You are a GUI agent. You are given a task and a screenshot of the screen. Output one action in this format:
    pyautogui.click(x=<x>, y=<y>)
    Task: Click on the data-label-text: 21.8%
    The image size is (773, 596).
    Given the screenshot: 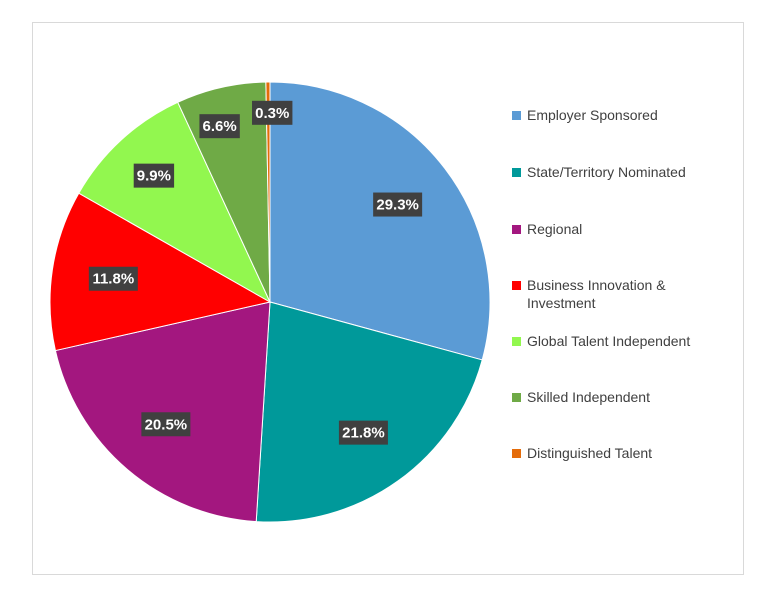 What is the action you would take?
    pyautogui.click(x=363, y=433)
    